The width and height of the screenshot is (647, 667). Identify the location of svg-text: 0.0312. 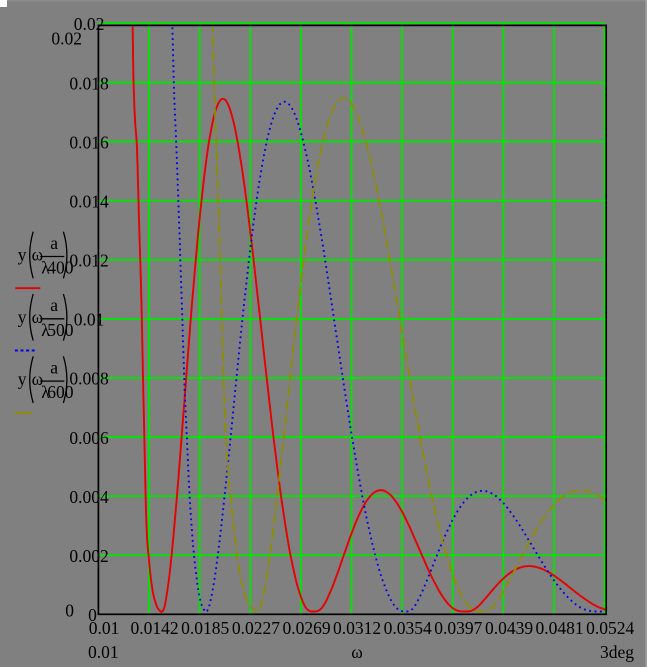
(357, 628).